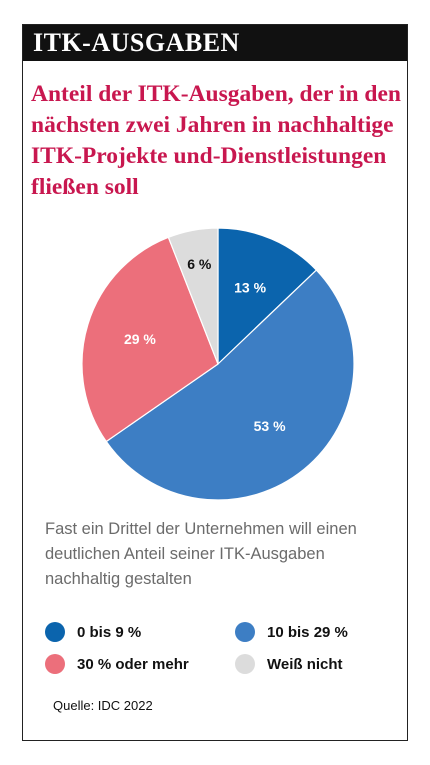 The height and width of the screenshot is (765, 430). I want to click on pie-label-unknown: 6 %, so click(199, 264).